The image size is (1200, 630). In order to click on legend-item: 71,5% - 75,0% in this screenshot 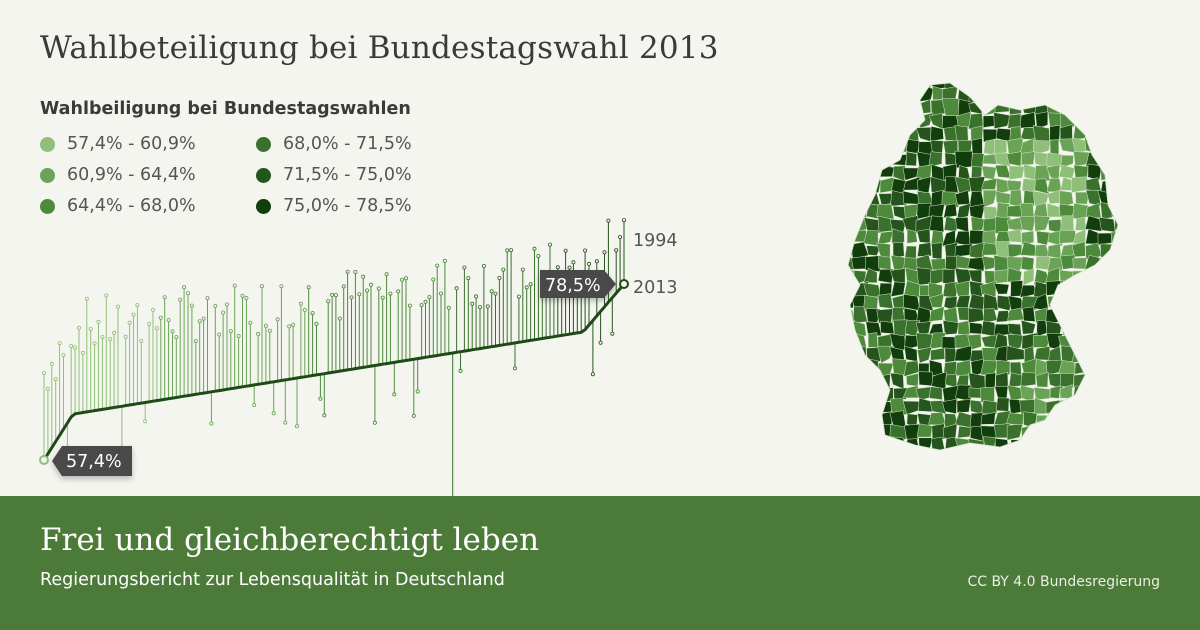, I will do `click(334, 175)`.